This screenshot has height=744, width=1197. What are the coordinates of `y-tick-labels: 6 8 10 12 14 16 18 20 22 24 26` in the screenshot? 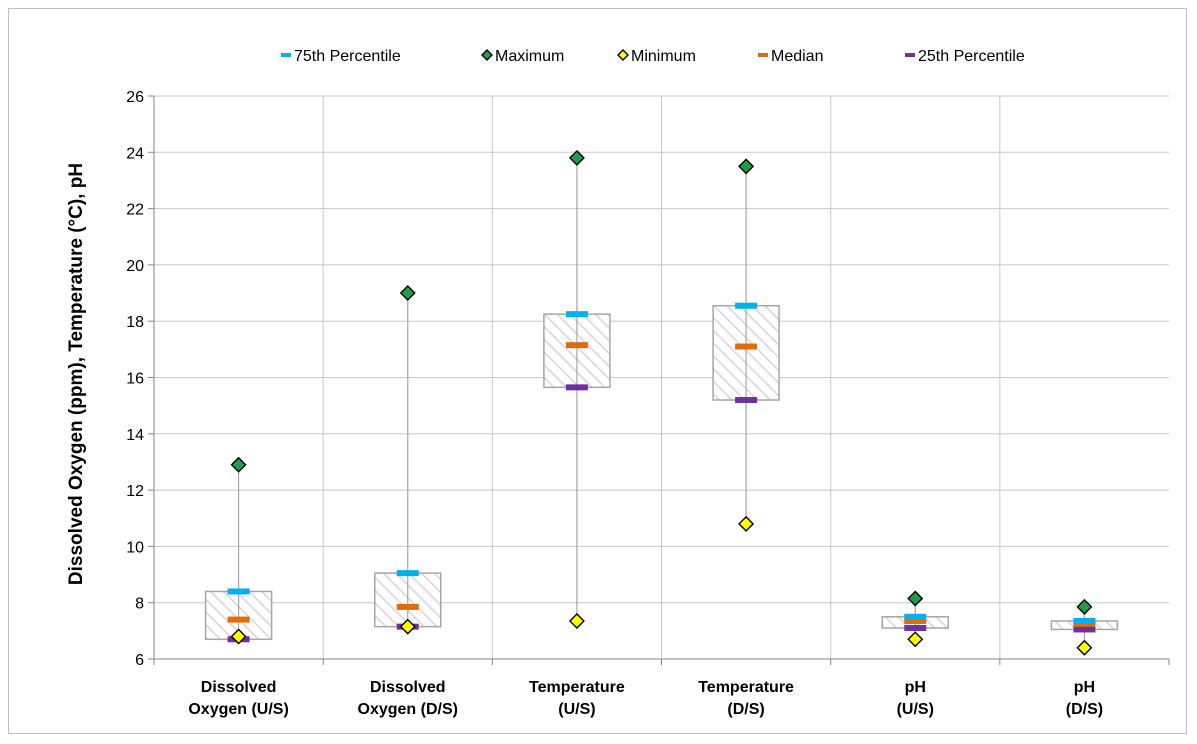 It's located at (135, 379).